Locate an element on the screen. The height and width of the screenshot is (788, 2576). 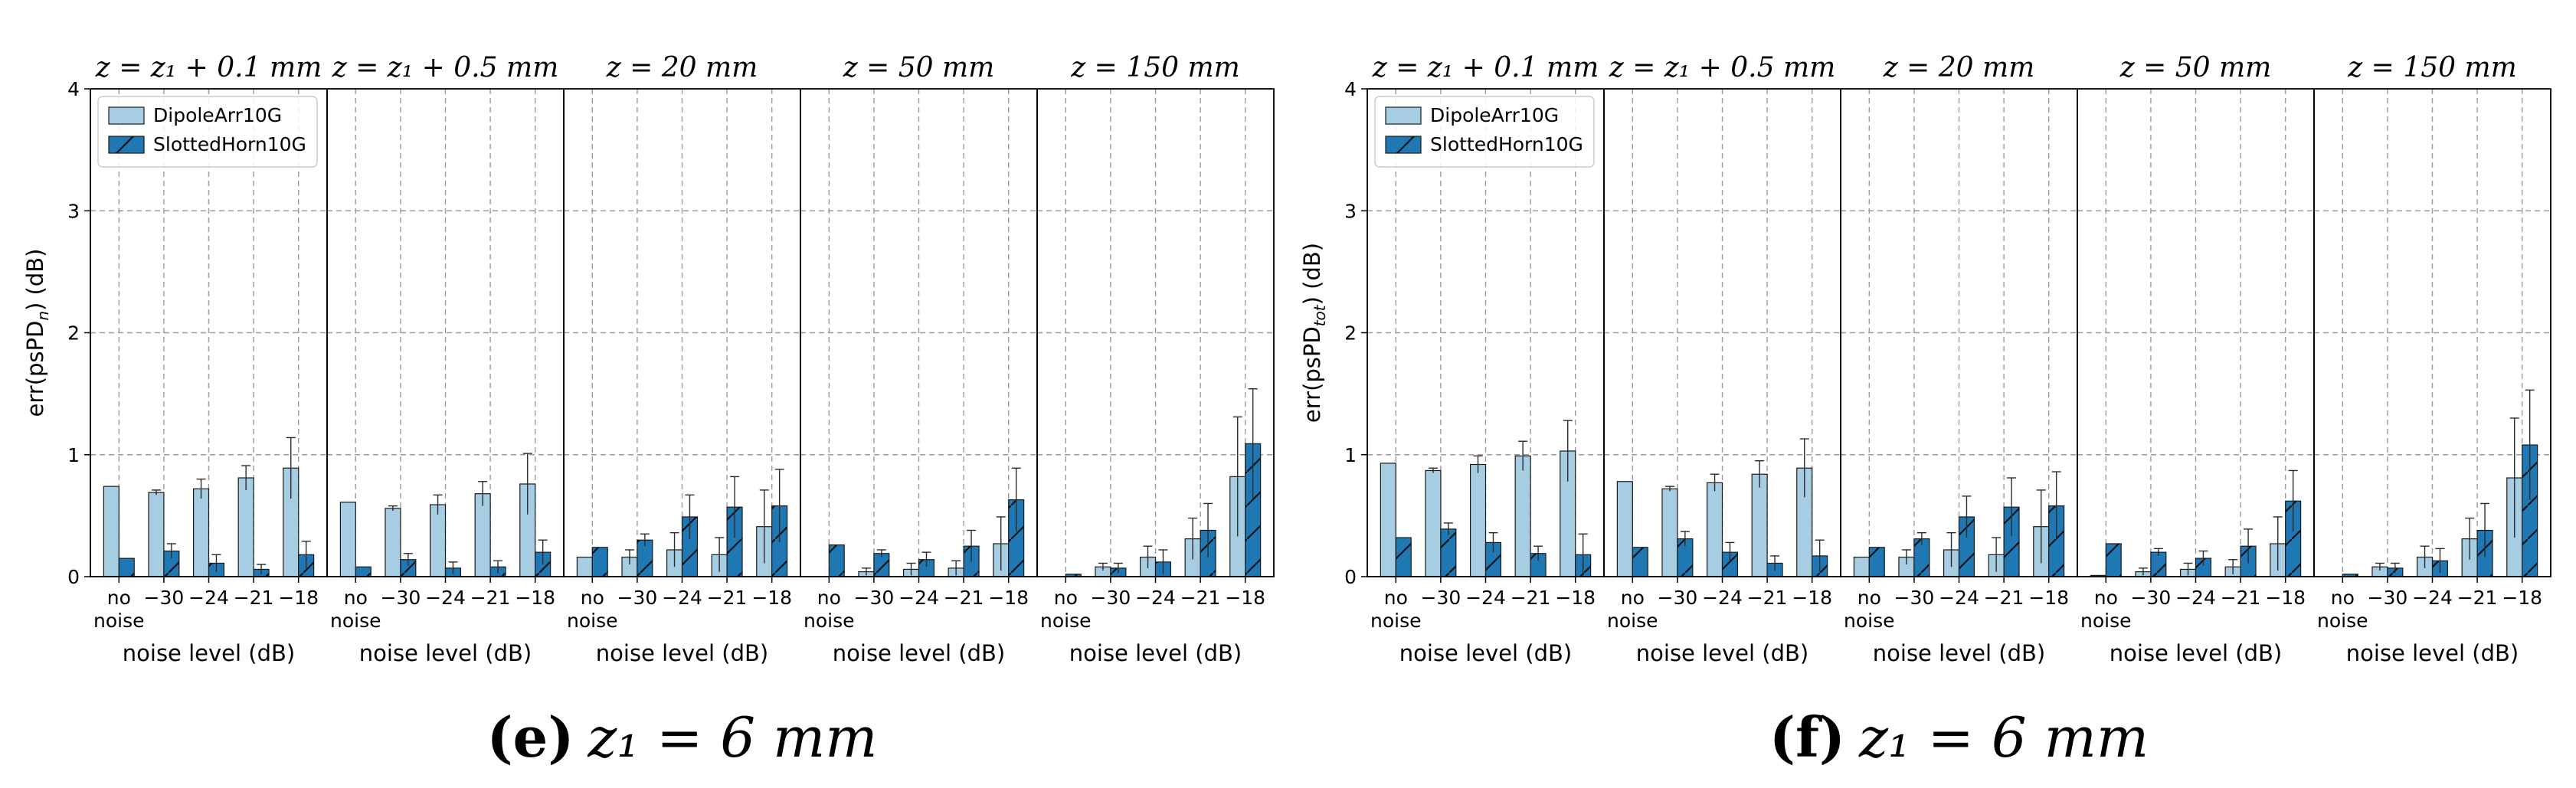
panel-title: z = z₁ + 0.5 mm is located at coordinates (445, 67).